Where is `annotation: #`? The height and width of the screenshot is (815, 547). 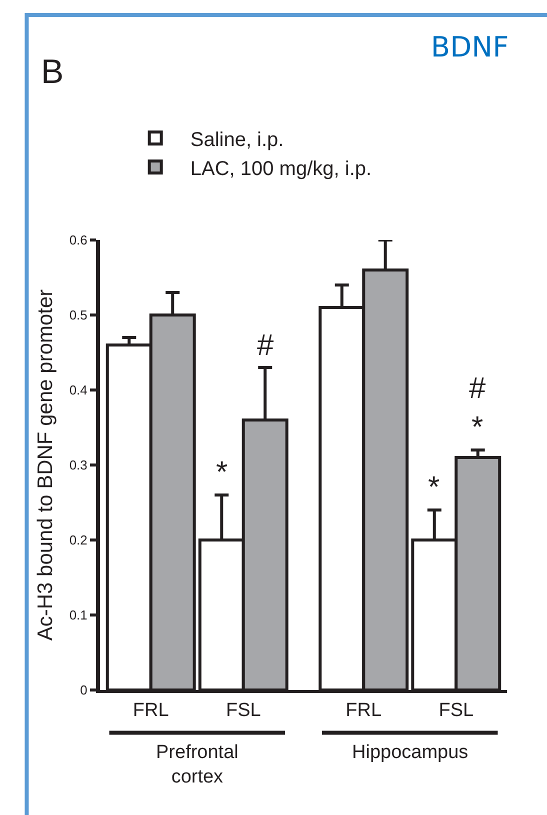 annotation: # is located at coordinates (265, 345).